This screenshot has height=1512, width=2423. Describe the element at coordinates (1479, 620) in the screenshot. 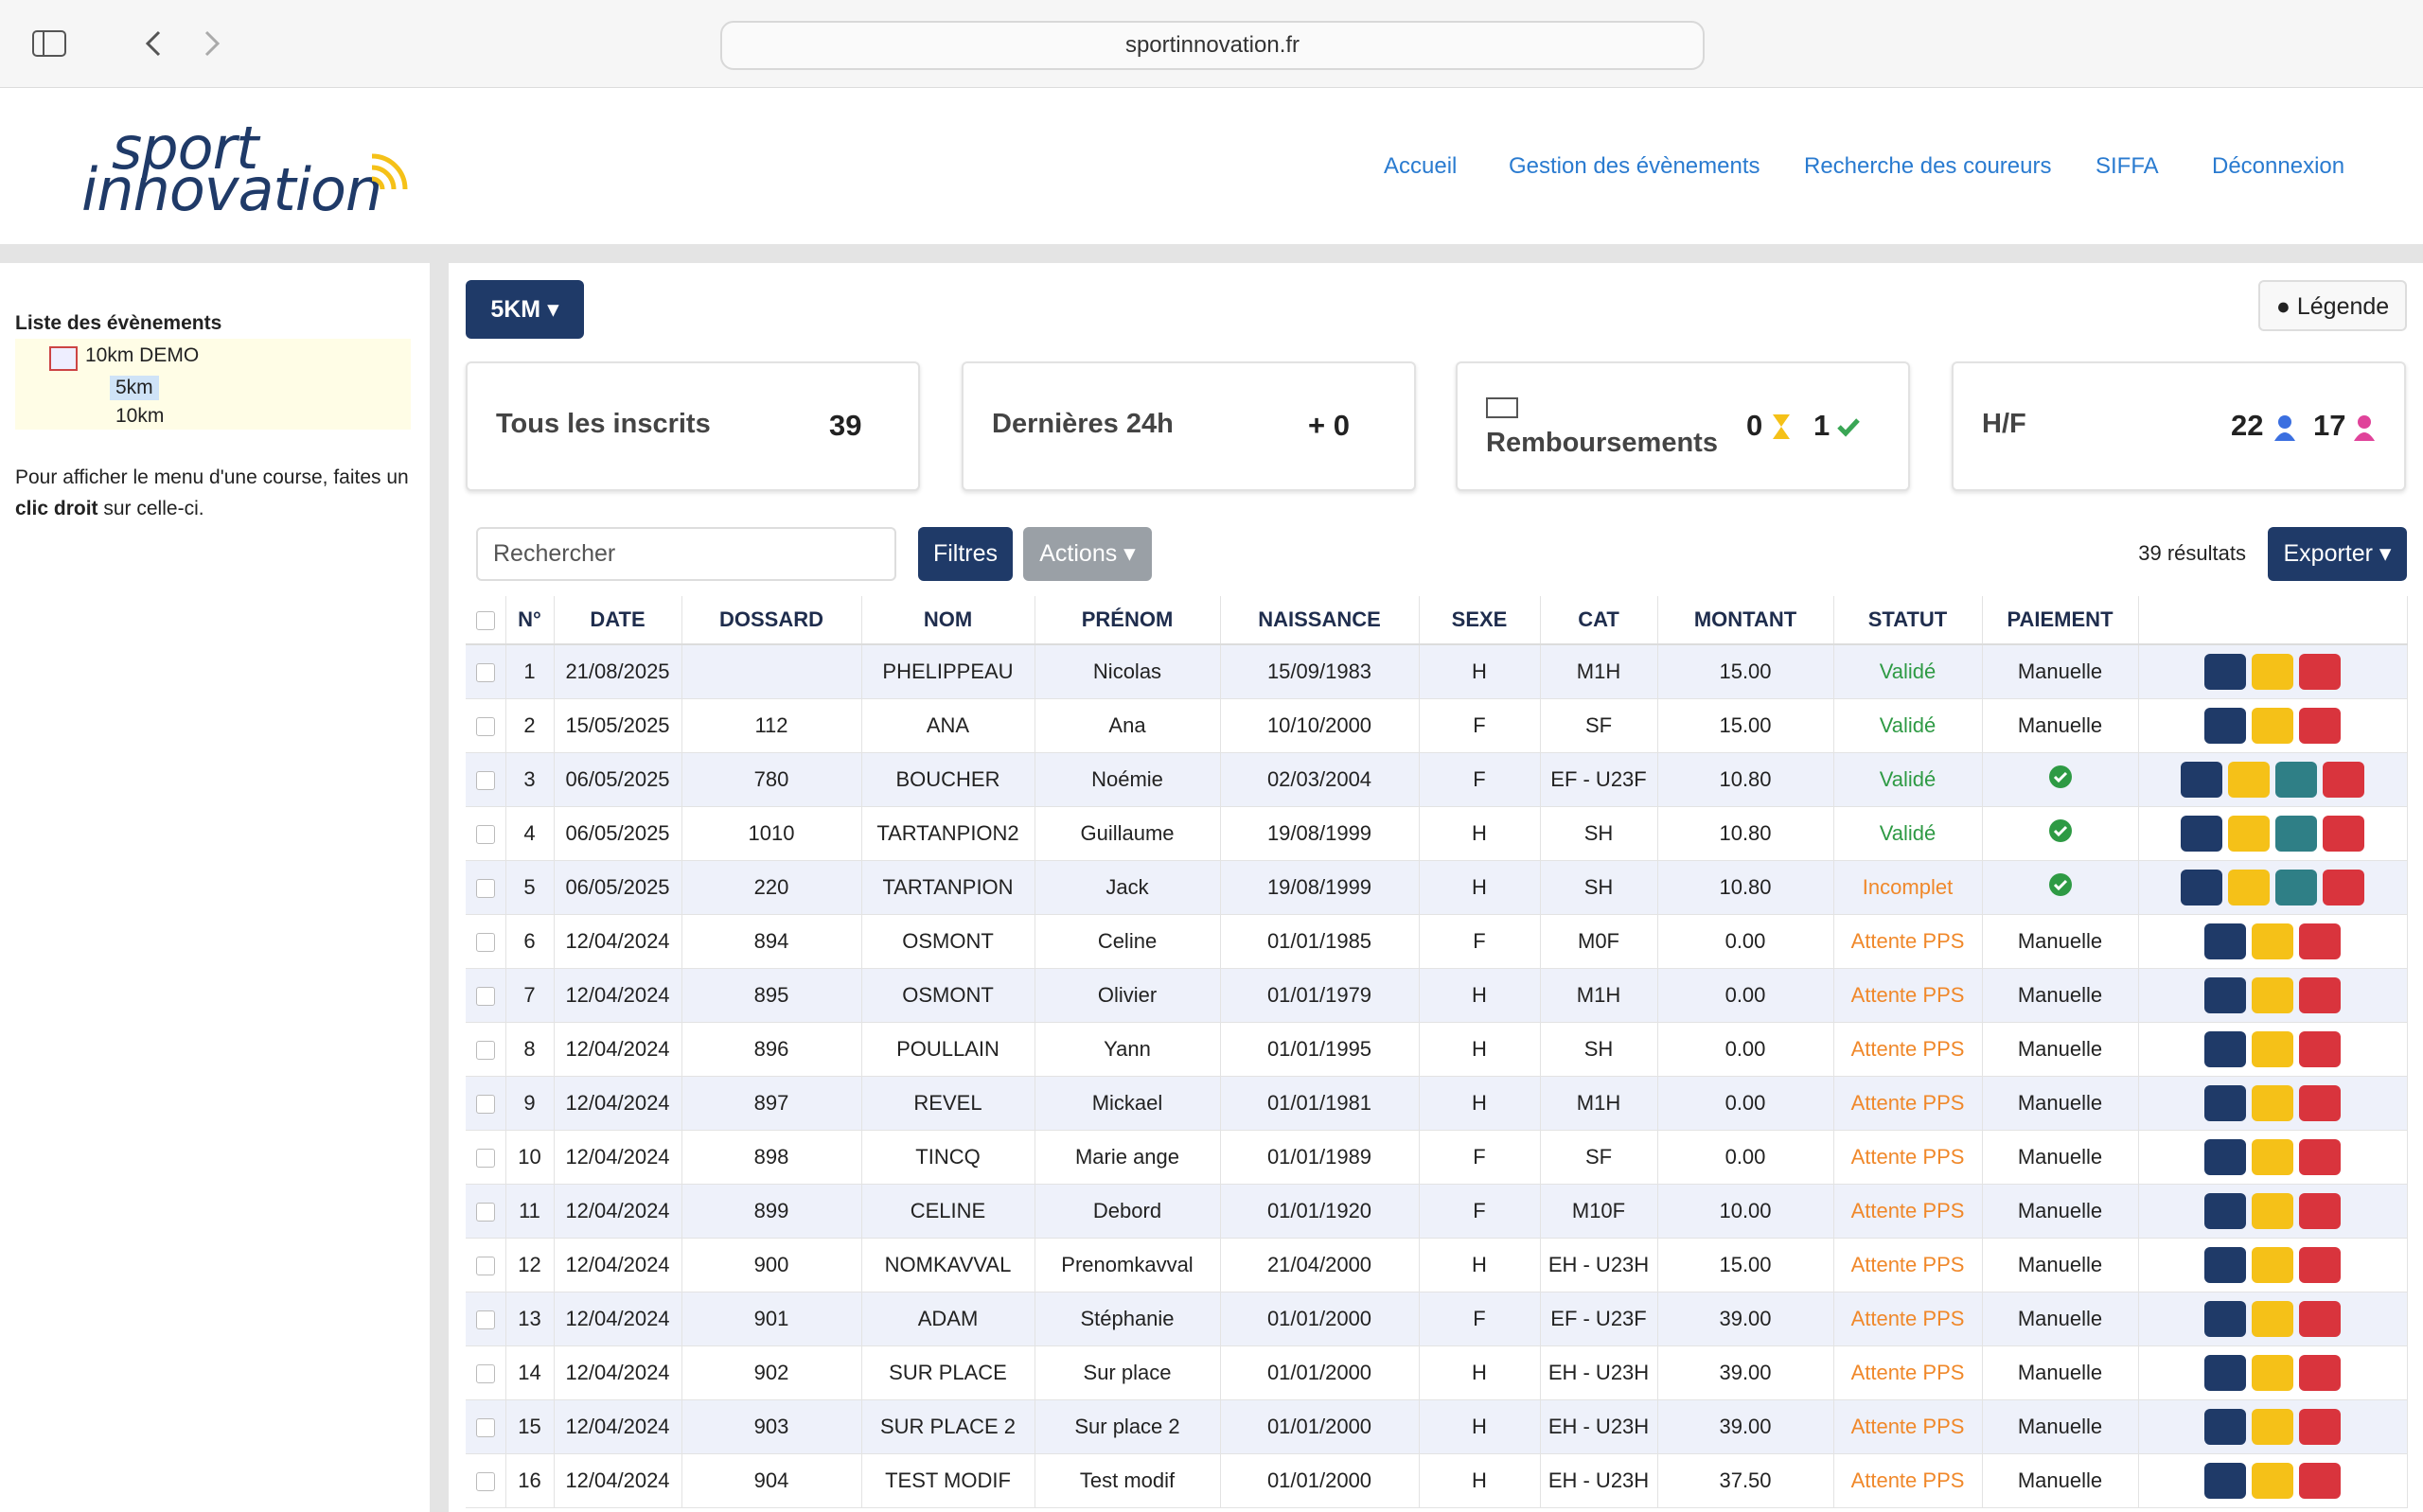

I see `column-header: SEXE` at that location.